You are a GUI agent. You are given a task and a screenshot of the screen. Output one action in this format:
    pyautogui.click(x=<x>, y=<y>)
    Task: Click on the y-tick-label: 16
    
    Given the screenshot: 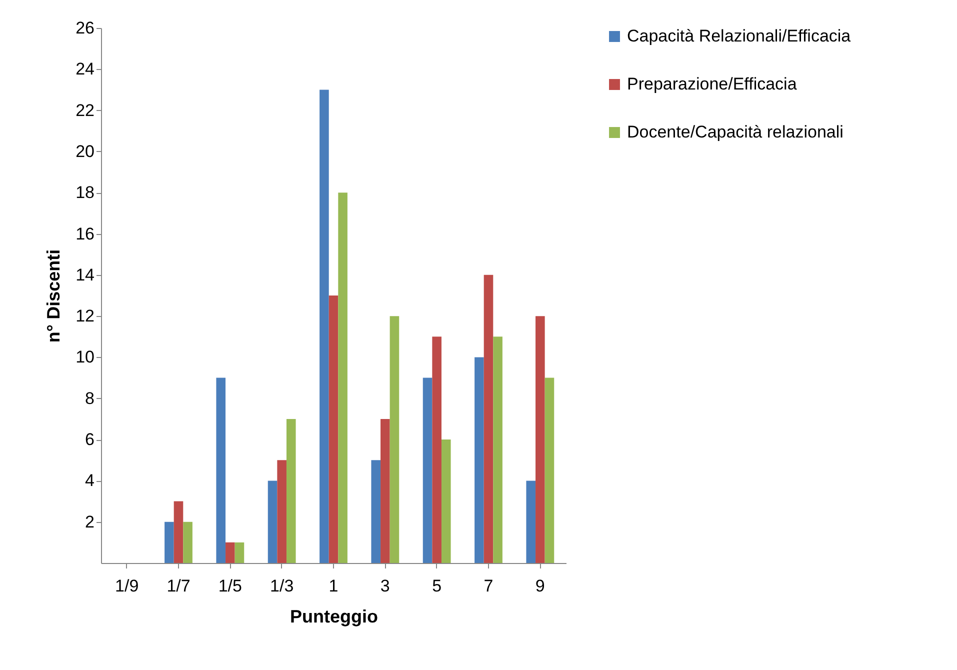 What is the action you would take?
    pyautogui.click(x=85, y=234)
    